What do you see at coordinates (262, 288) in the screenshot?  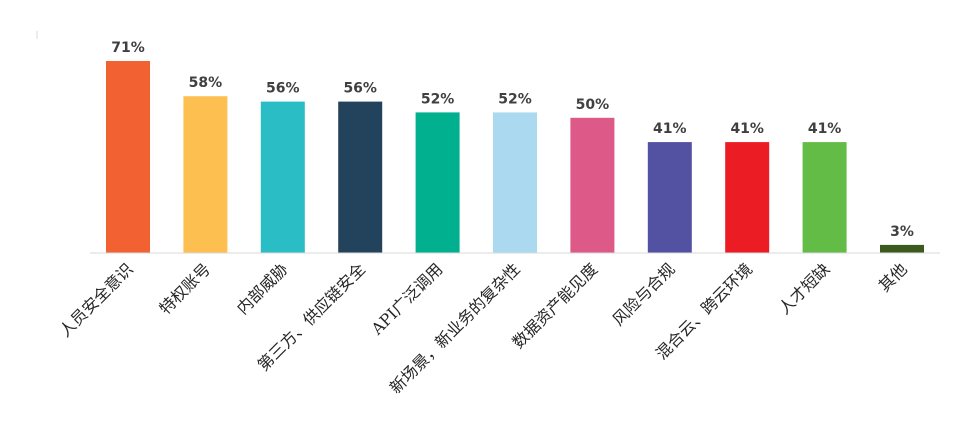 I see `category-tick-label: 内部威胁` at bounding box center [262, 288].